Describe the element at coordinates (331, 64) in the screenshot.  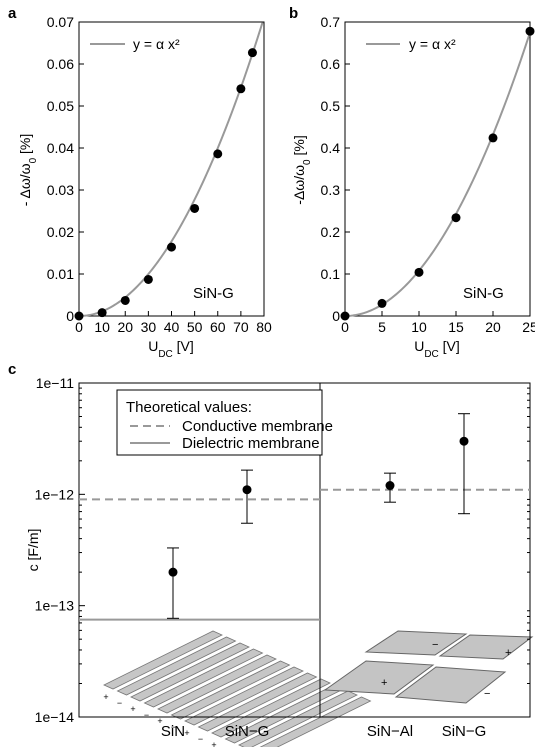
I see `panel-b-ytick-label-6: 0.6` at that location.